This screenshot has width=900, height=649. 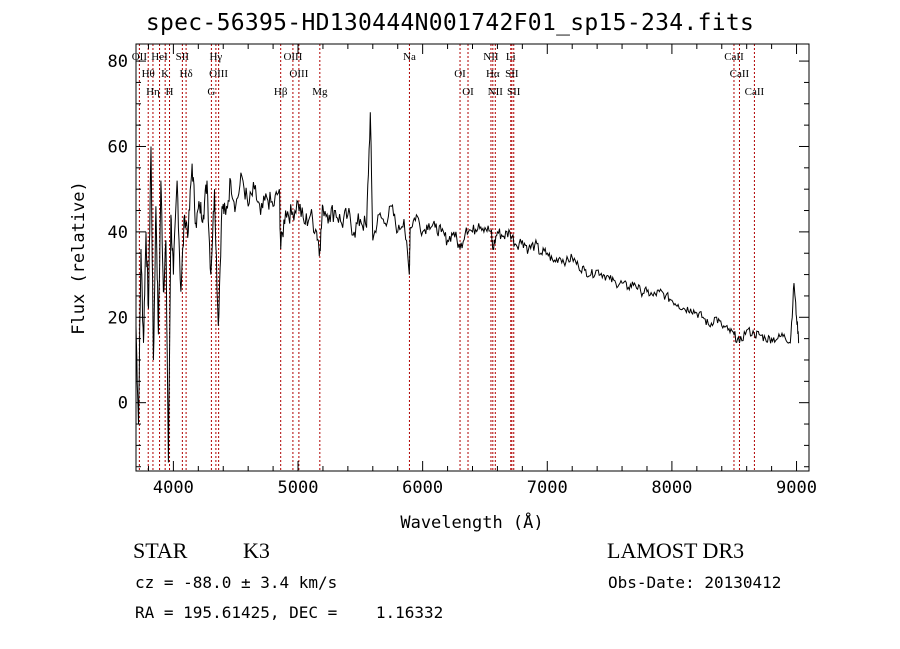 What do you see at coordinates (118, 318) in the screenshot?
I see `y-tick-label: 20` at bounding box center [118, 318].